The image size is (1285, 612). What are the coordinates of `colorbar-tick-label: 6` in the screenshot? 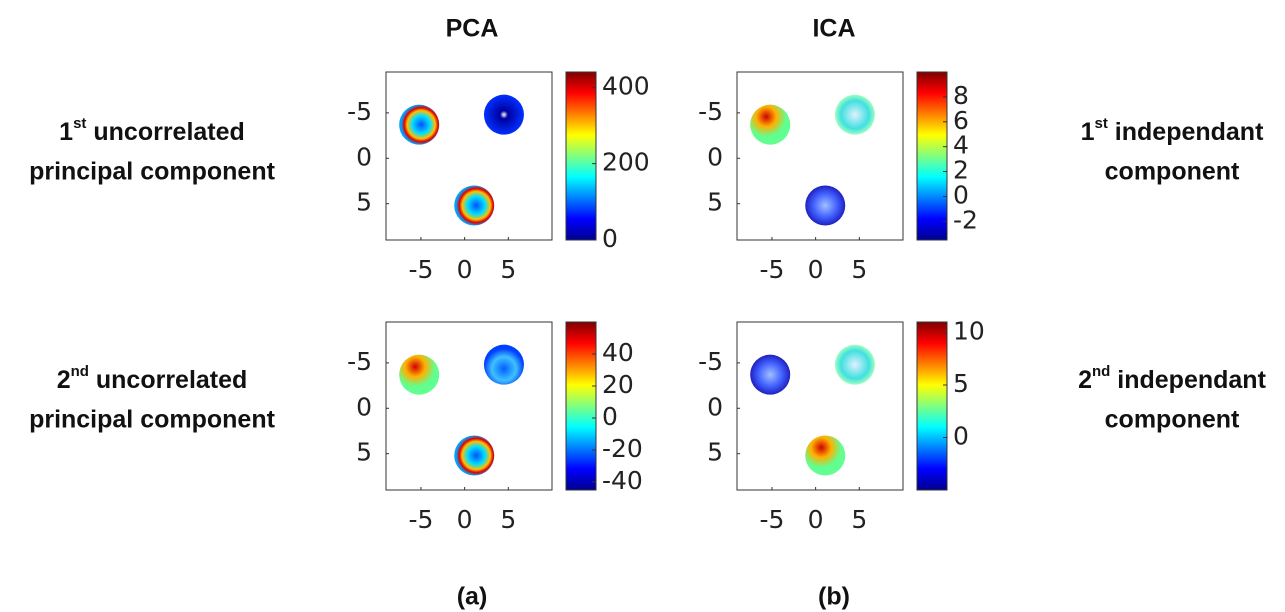 It's located at (961, 120).